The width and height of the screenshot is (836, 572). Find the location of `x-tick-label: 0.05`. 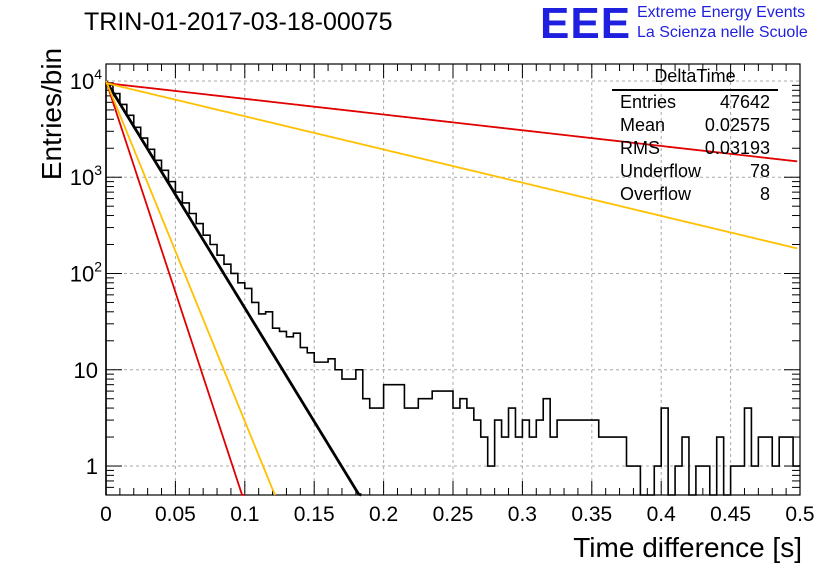

x-tick-label: 0.05 is located at coordinates (175, 514).